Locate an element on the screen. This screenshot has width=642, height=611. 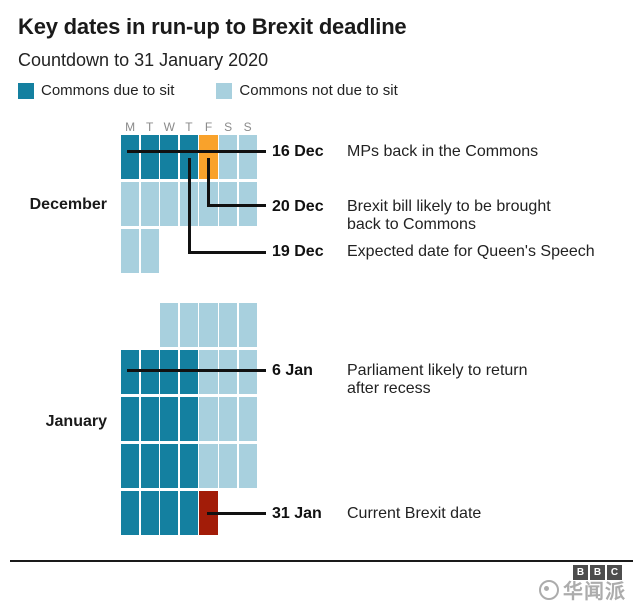
day-header: W is located at coordinates (169, 127).